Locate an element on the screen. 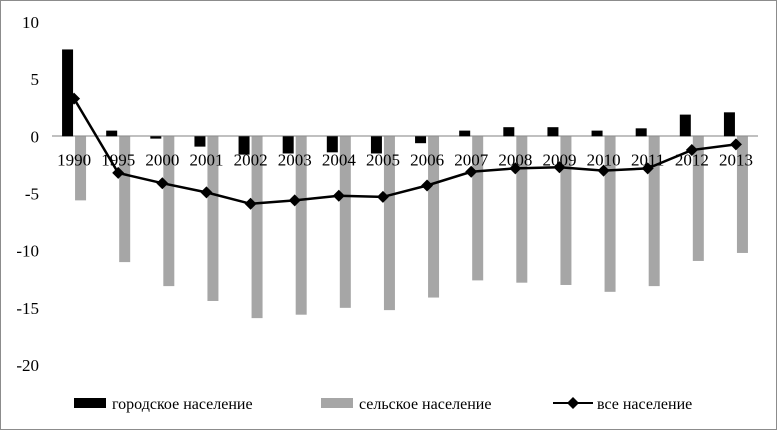  legend-swatch-urban is located at coordinates (90, 403).